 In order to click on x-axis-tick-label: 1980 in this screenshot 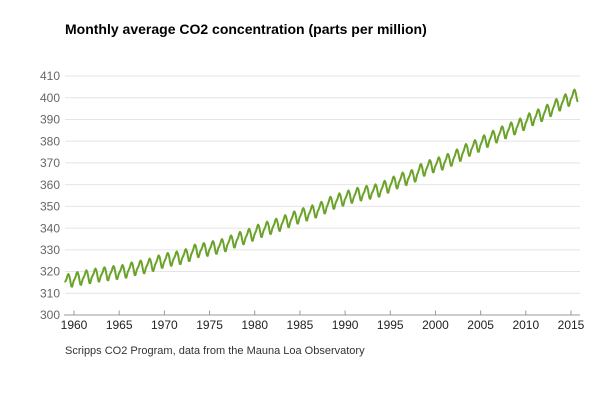, I will do `click(254, 325)`.